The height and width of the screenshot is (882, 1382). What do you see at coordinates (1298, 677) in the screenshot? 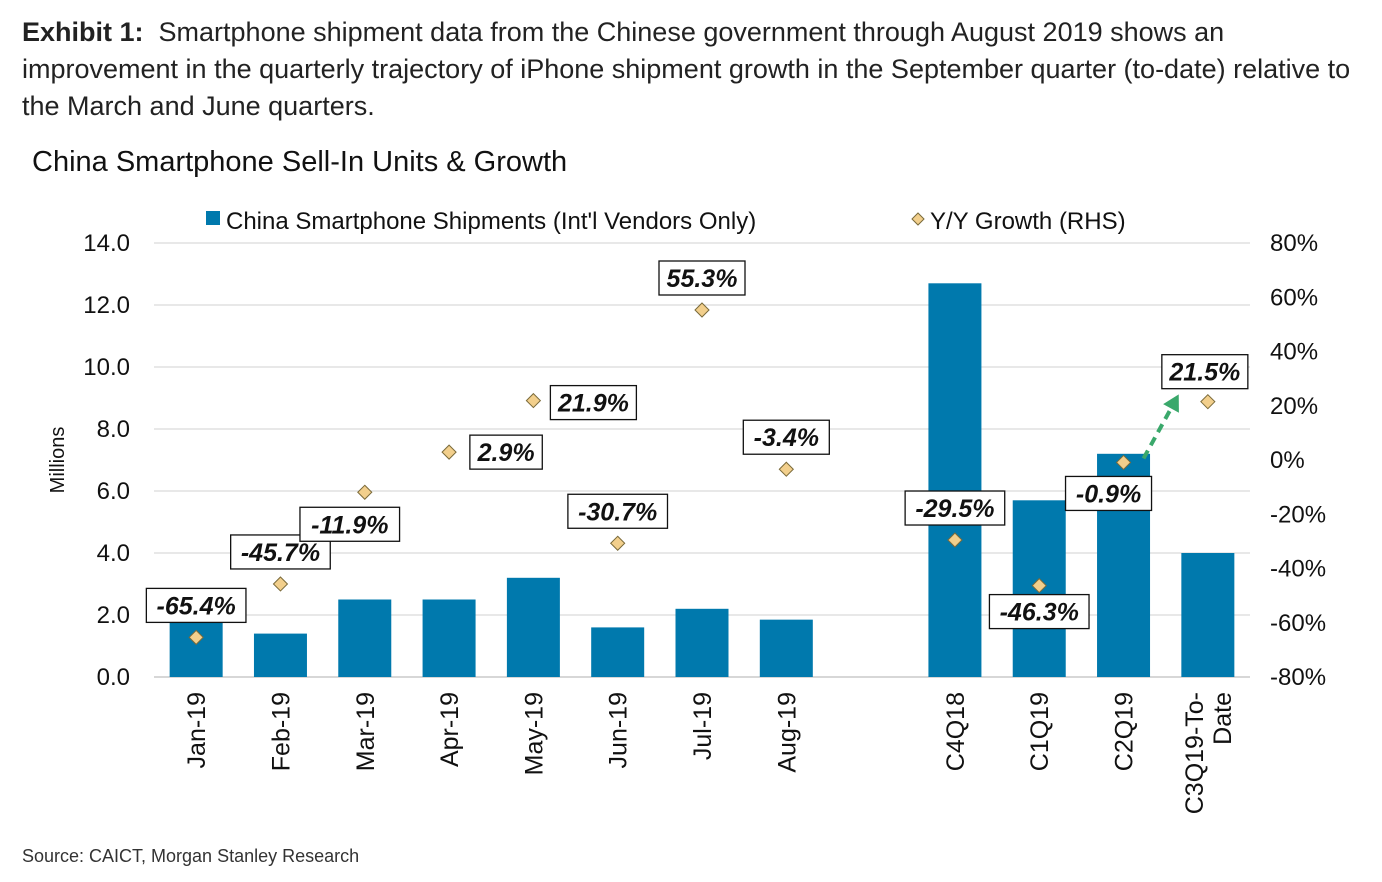
I see `y2-tick-label: -80%` at bounding box center [1298, 677].